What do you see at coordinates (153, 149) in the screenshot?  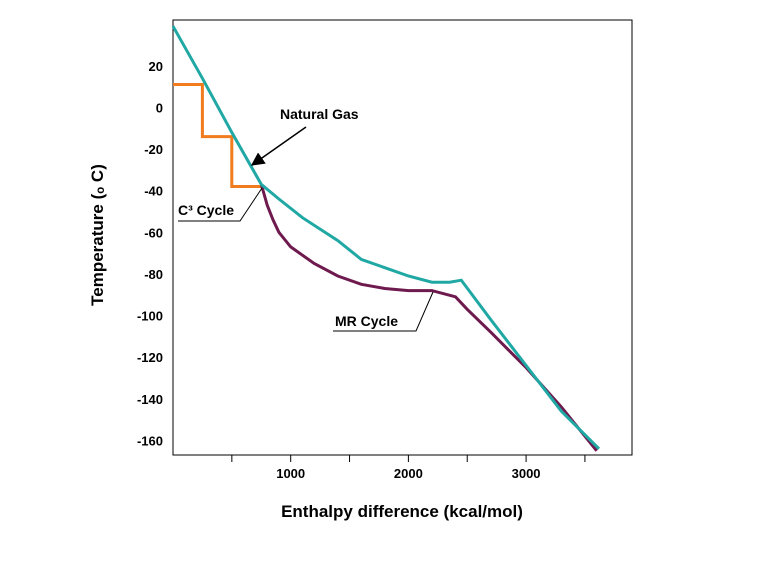 I see `y-tick-label: -20` at bounding box center [153, 149].